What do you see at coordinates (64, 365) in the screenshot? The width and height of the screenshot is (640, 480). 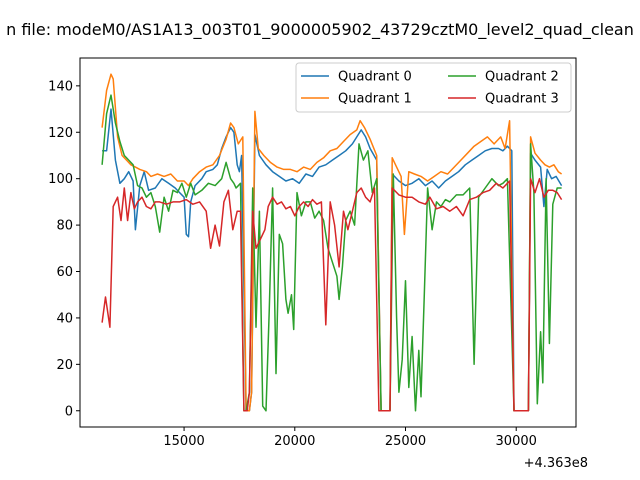 I see `y-tick-label: 20` at bounding box center [64, 365].